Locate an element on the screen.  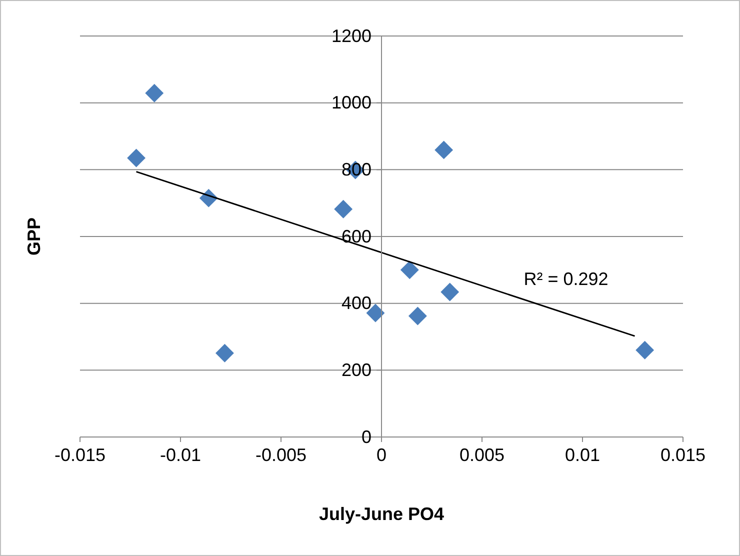
y-axis-title: GPP is located at coordinates (34, 236).